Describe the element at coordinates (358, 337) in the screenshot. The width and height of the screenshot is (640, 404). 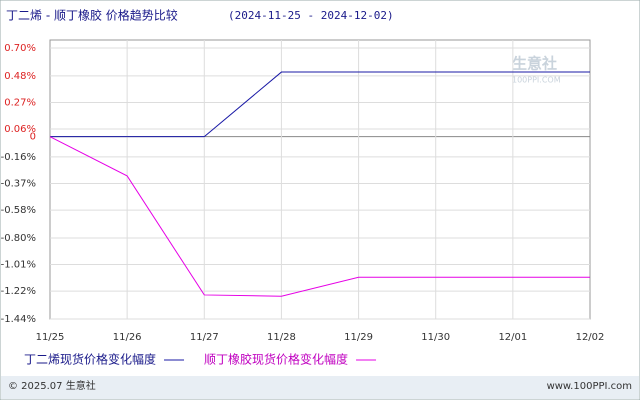
I see `x-tick-label: 11/29` at that location.